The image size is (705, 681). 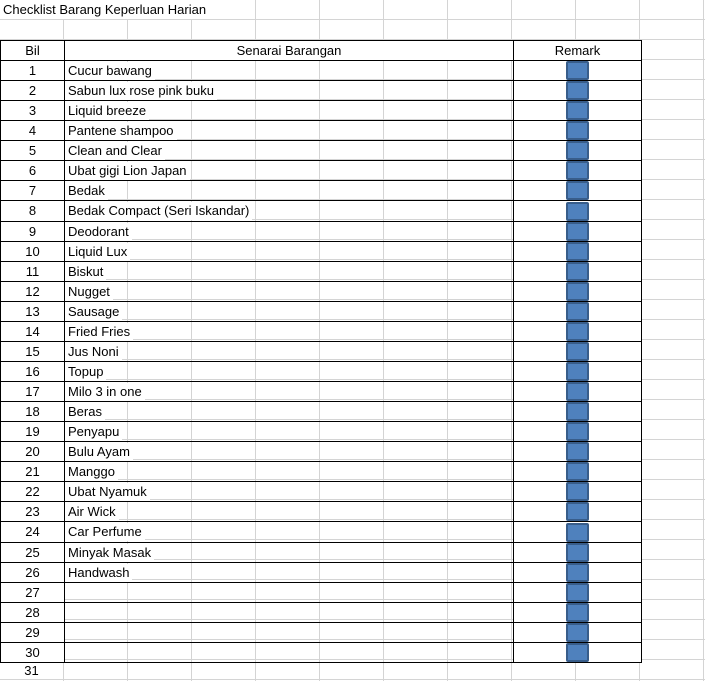 What do you see at coordinates (32, 391) in the screenshot?
I see `bil-cell: 17` at bounding box center [32, 391].